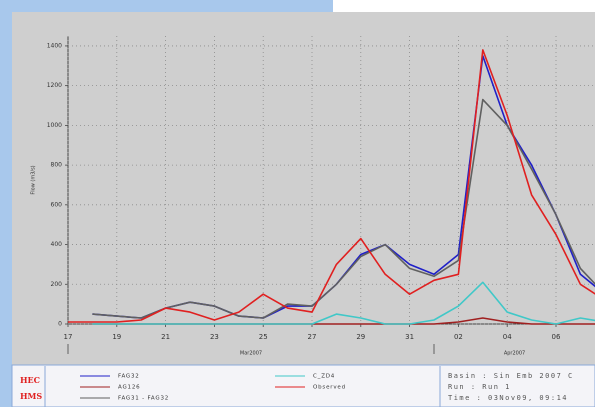 The image size is (595, 407). I want to click on x-tick-label: 29, so click(360, 337).